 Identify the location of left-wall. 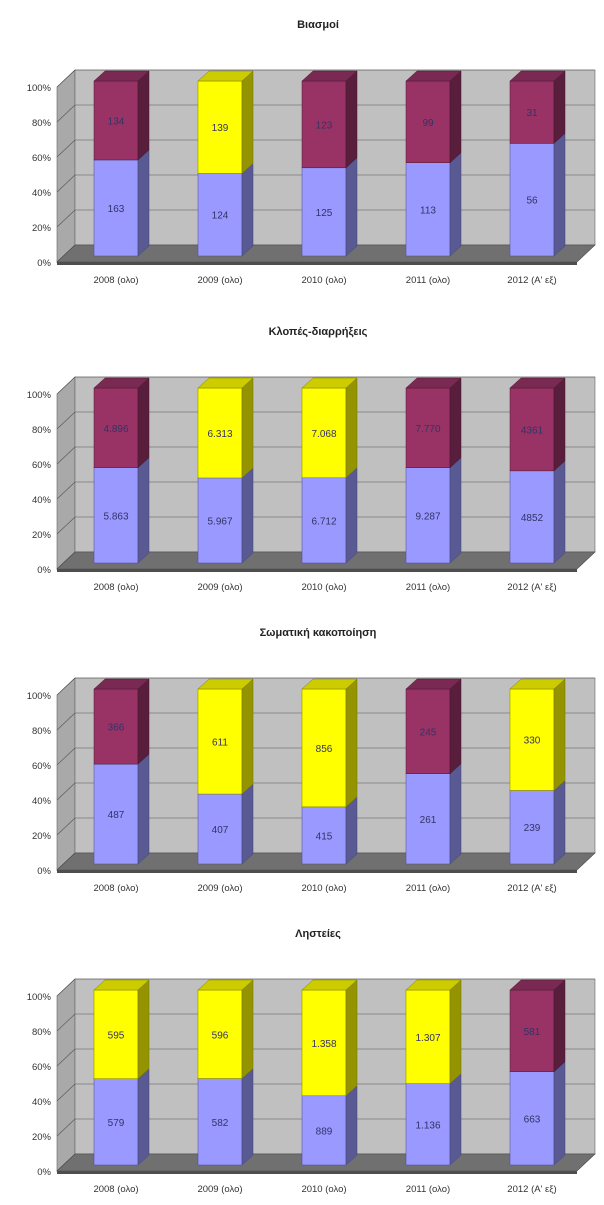
(66, 1075).